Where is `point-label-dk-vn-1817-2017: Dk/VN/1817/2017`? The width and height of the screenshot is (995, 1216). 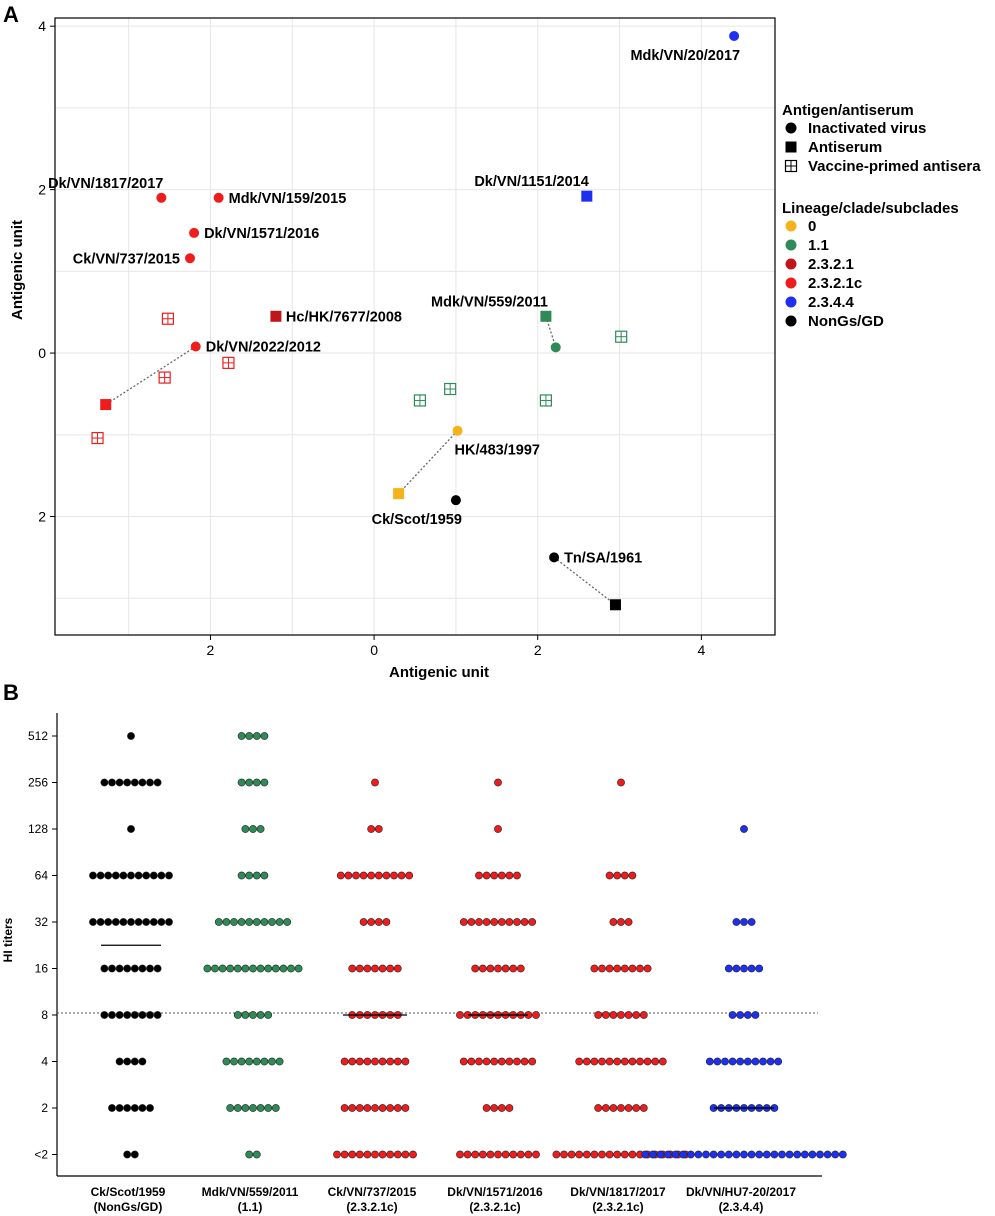
point-label-dk-vn-1817-2017: Dk/VN/1817/2017 is located at coordinates (105, 184).